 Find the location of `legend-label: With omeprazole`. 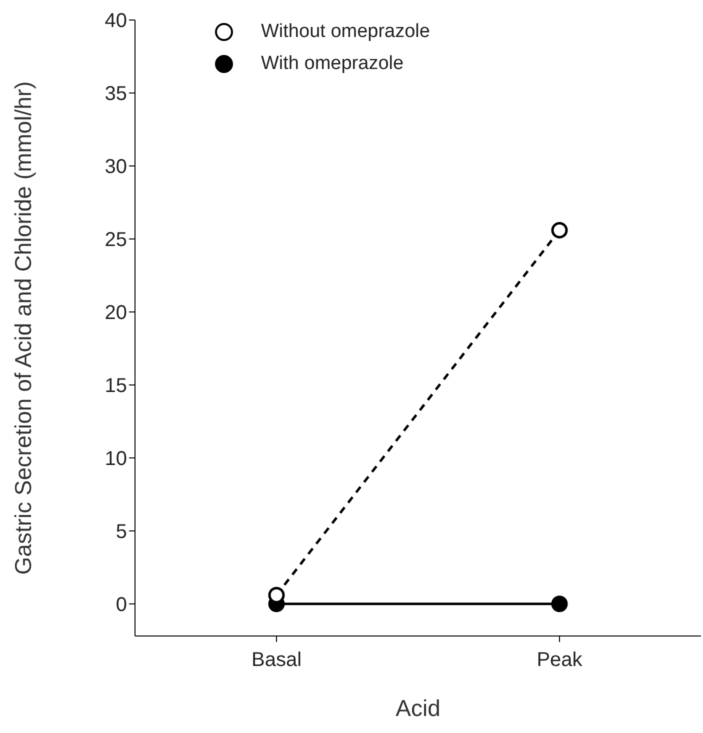

legend-label: With omeprazole is located at coordinates (332, 64).